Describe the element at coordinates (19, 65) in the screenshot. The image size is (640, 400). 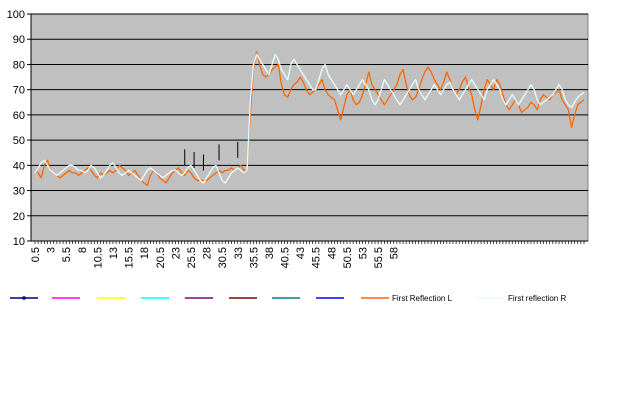
I see `y-tick-label: 80` at that location.